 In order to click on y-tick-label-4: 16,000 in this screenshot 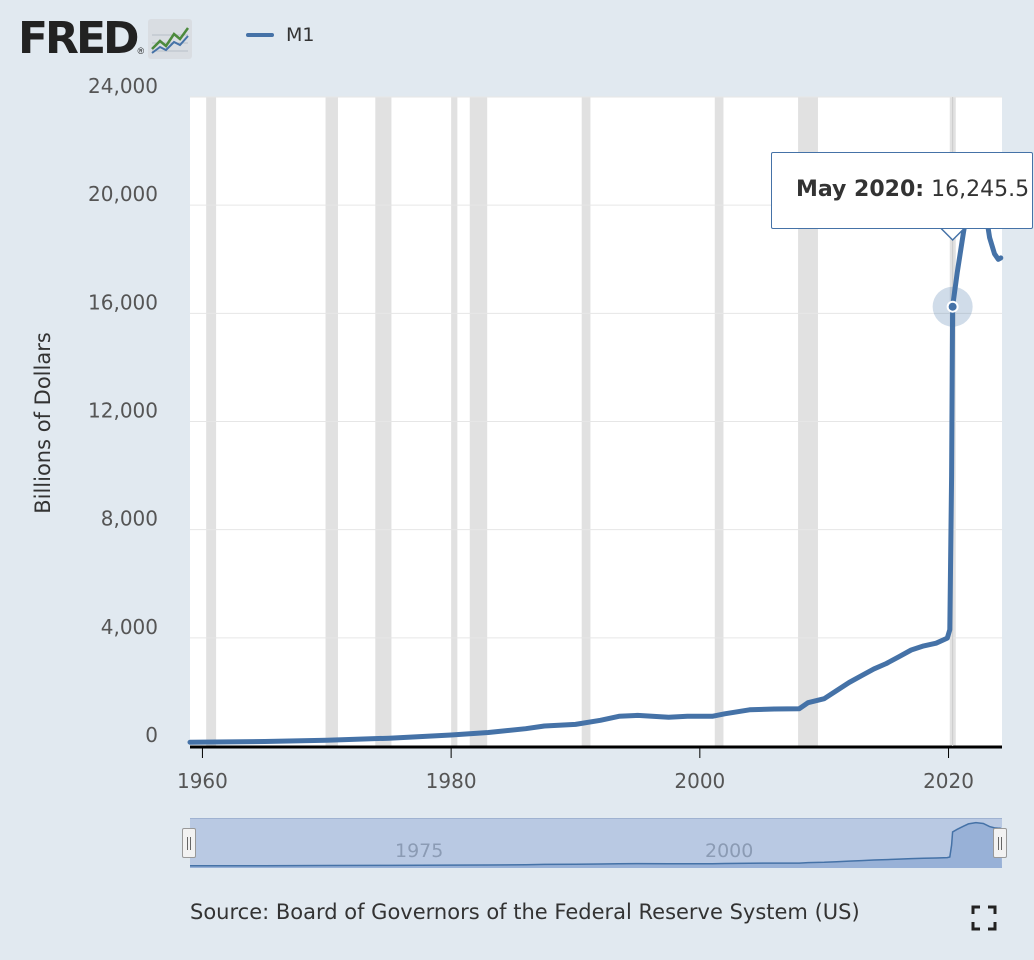, I will do `click(123, 302)`.